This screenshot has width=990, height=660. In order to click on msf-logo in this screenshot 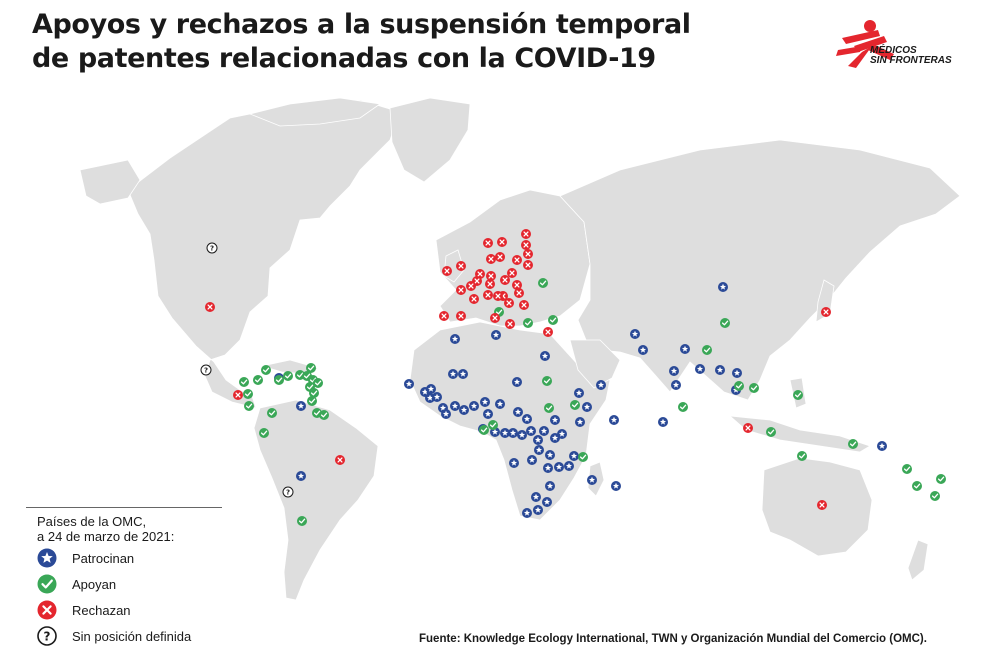, I will do `click(865, 44)`.